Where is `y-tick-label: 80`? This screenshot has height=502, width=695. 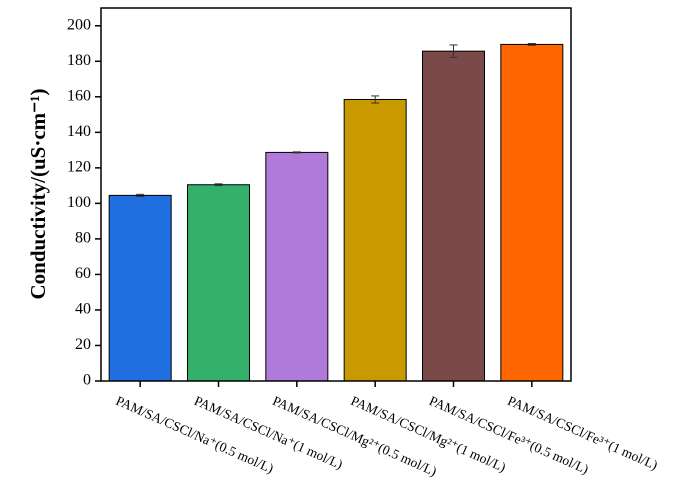 y-tick-label: 80 is located at coordinates (83, 238).